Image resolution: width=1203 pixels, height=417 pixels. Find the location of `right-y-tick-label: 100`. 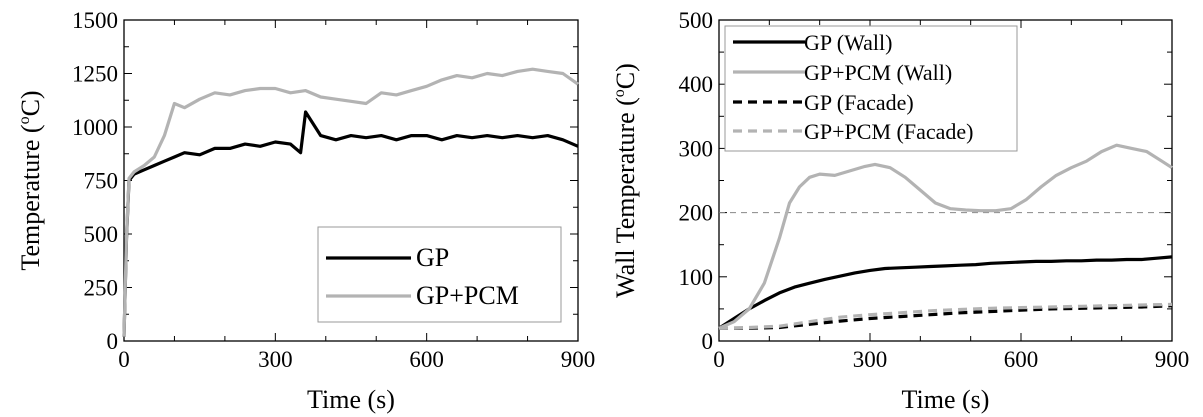

right-y-tick-label: 100 is located at coordinates (696, 277).